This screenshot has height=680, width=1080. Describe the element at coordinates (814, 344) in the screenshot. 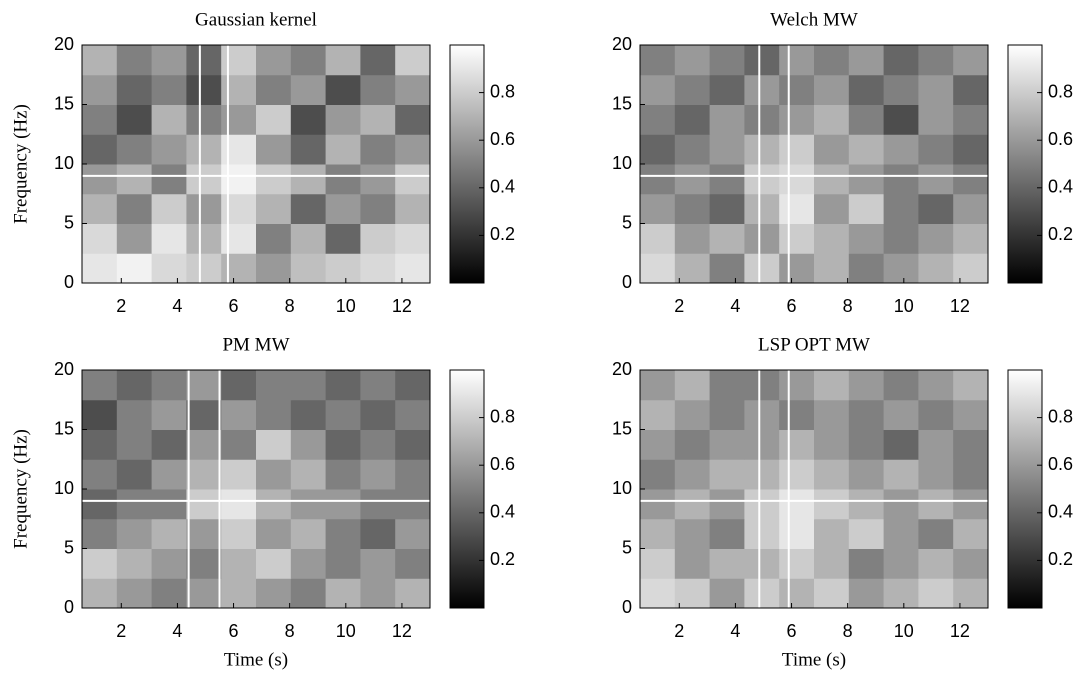

I see `panel-title: LSP OPT MW` at that location.